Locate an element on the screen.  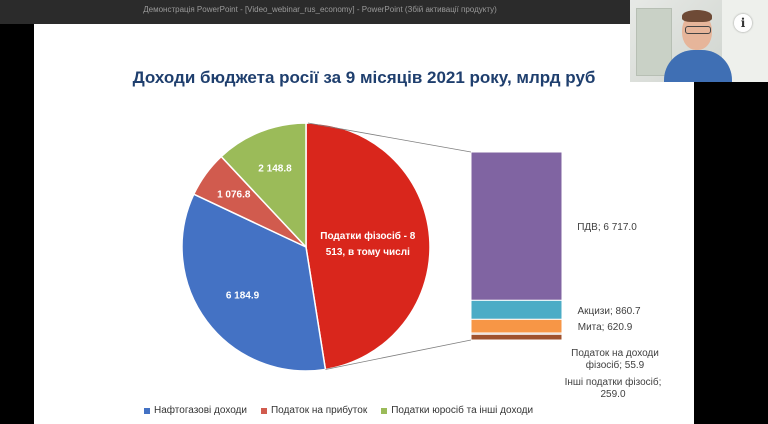
pie-label-corporate: 2 148.8 is located at coordinates (275, 169).